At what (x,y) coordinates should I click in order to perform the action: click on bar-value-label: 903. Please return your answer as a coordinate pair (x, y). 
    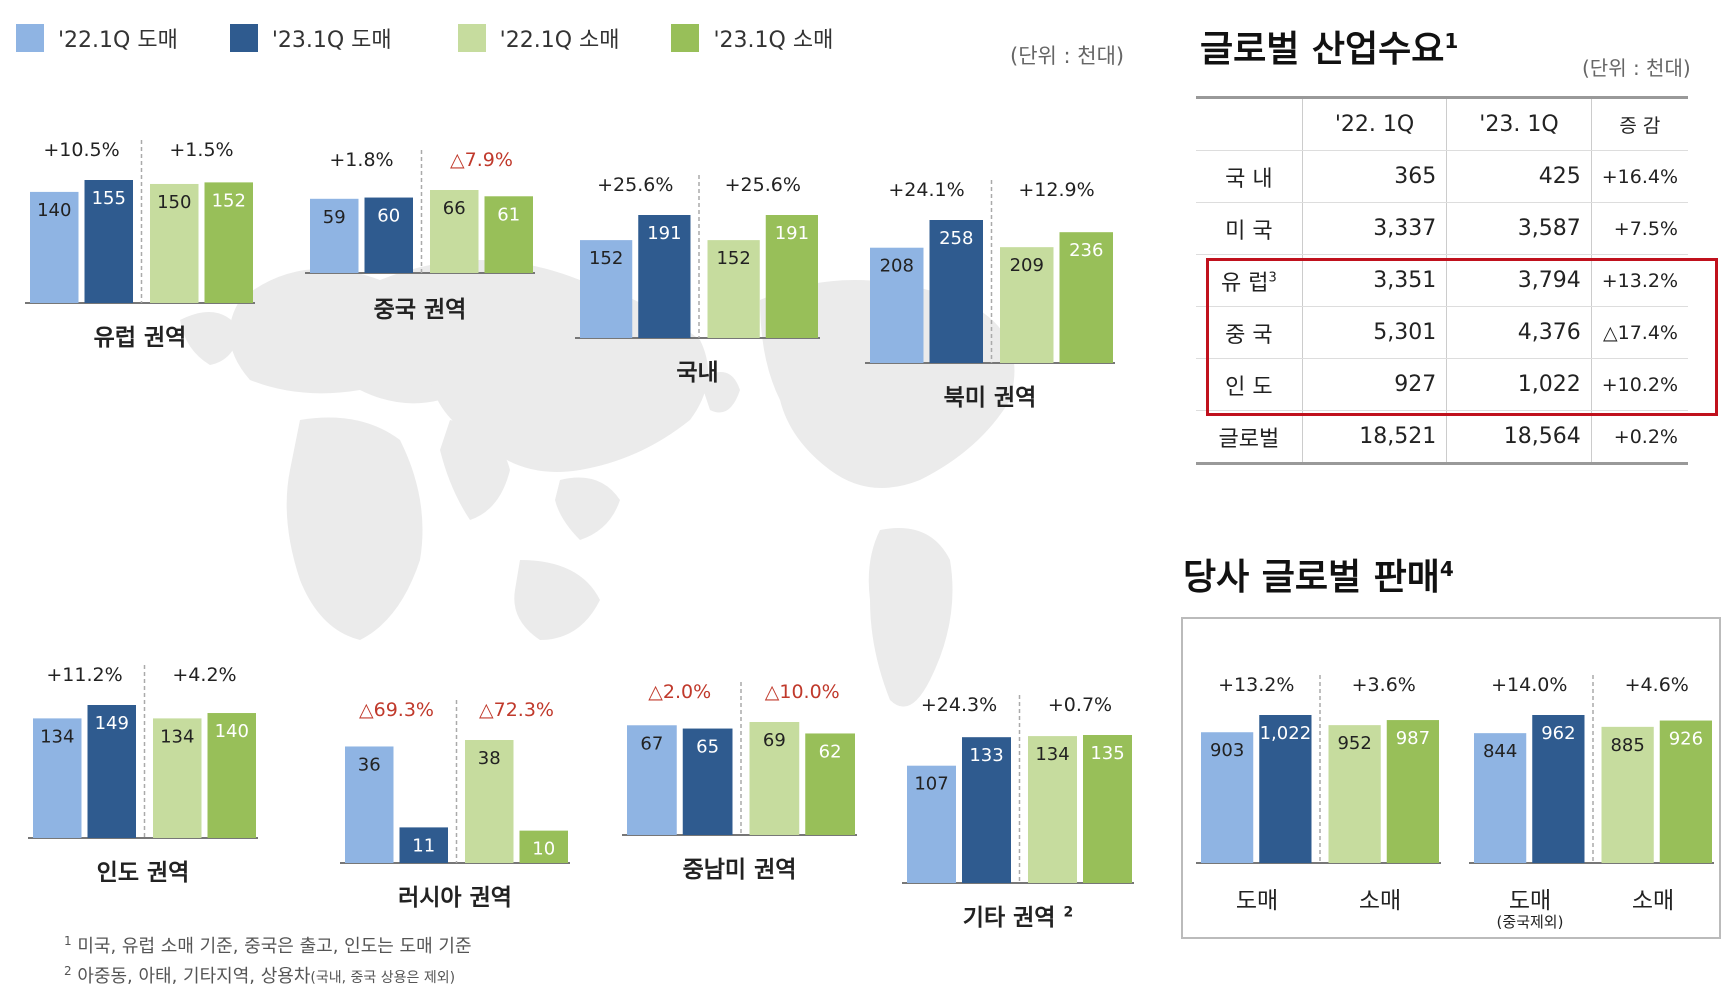
    Looking at the image, I should click on (1227, 750).